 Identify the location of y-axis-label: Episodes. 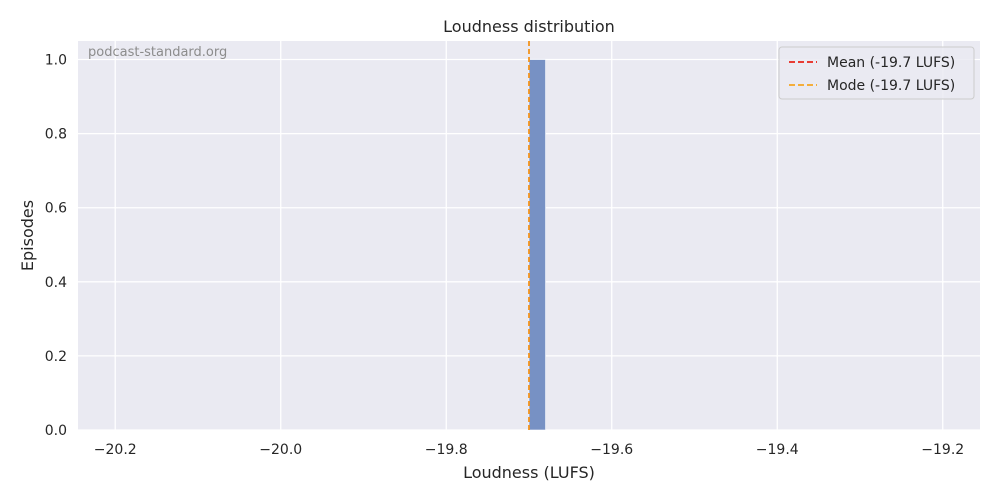
(27, 235).